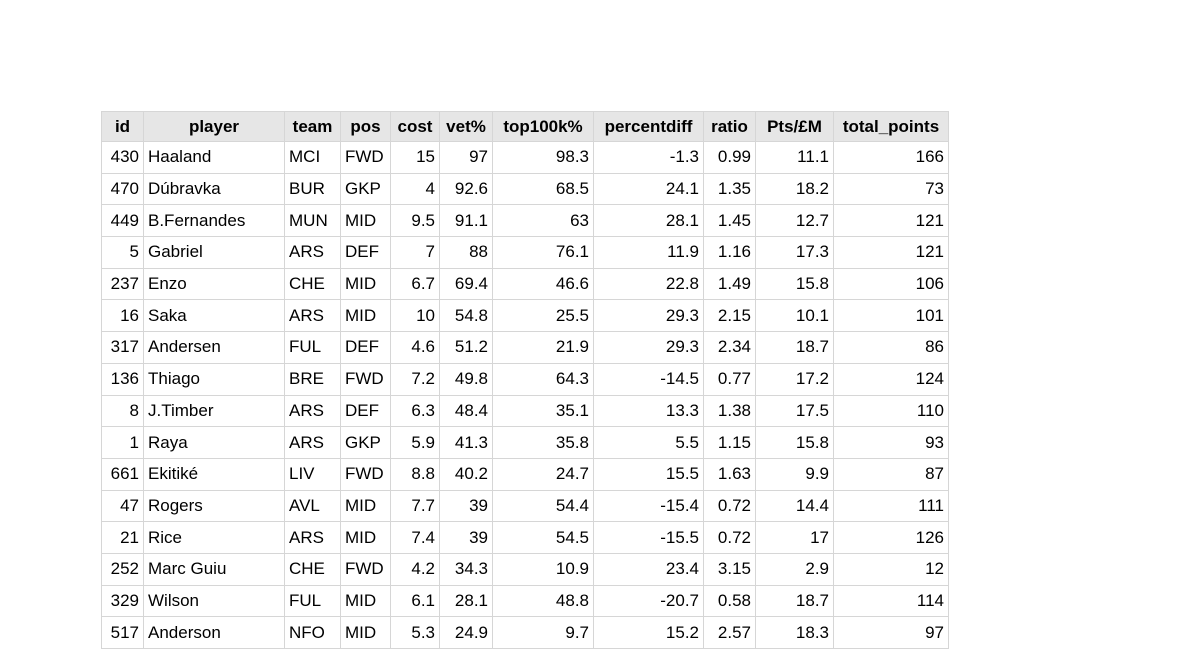 This screenshot has width=1200, height=649. What do you see at coordinates (415, 252) in the screenshot?
I see `cell-cost: 7` at bounding box center [415, 252].